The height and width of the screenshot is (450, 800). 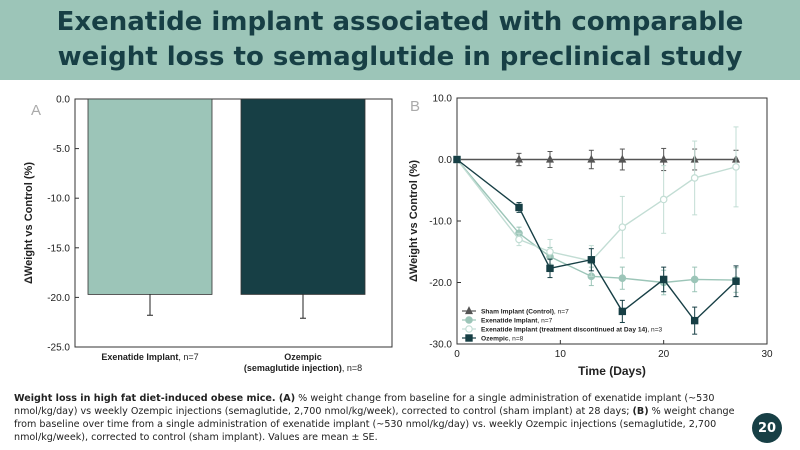 What do you see at coordinates (640, 411) in the screenshot?
I see `caption-bold-b: (B)` at bounding box center [640, 411].